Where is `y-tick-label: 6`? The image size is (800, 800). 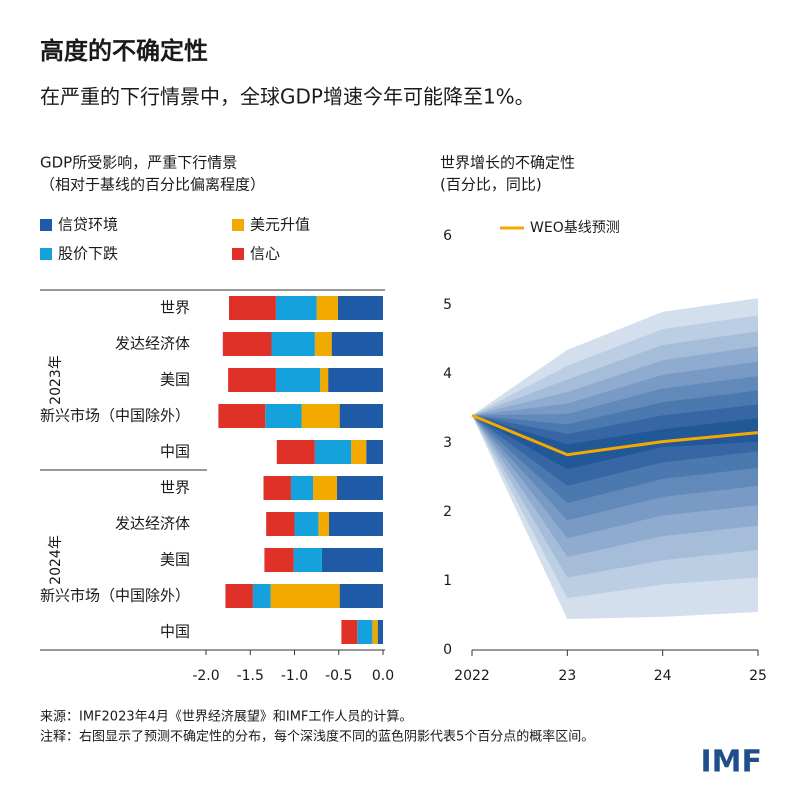 y-tick-label: 6 is located at coordinates (447, 236).